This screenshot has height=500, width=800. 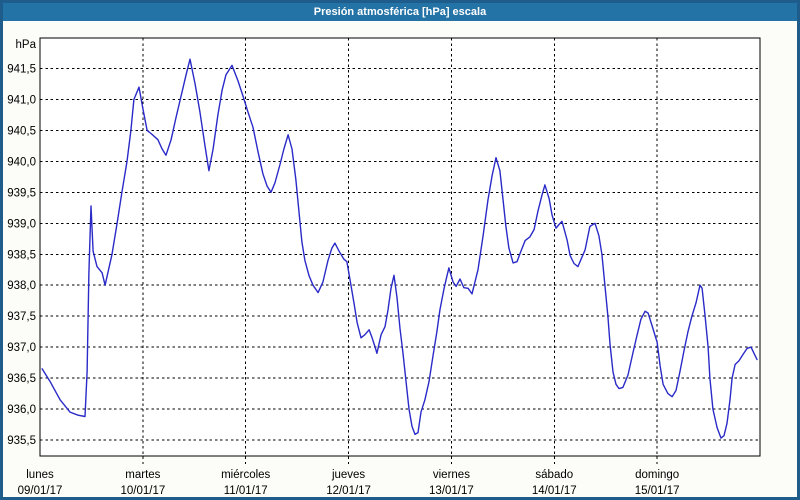 I want to click on y-axis-unit-label: hPa, so click(x=25, y=45).